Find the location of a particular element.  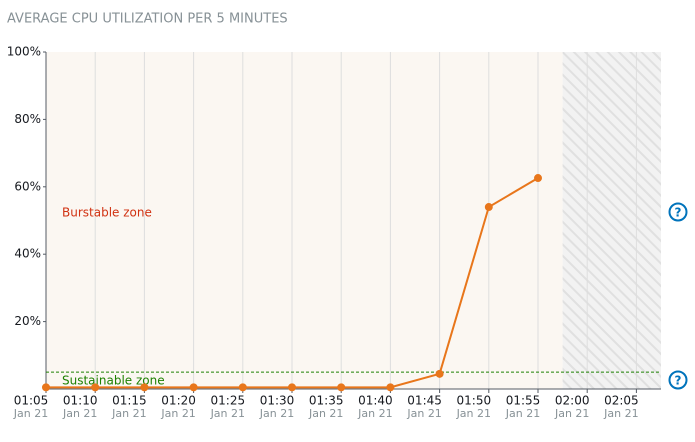

y-tick-label: 60% is located at coordinates (27, 186).